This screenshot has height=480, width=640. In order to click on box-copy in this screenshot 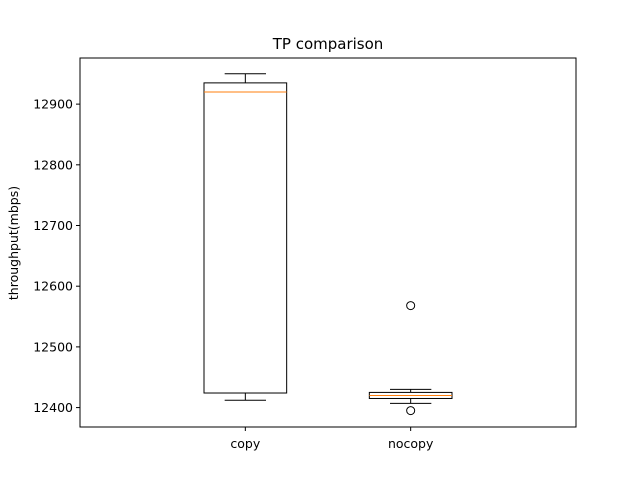, I will do `click(245, 237)`.